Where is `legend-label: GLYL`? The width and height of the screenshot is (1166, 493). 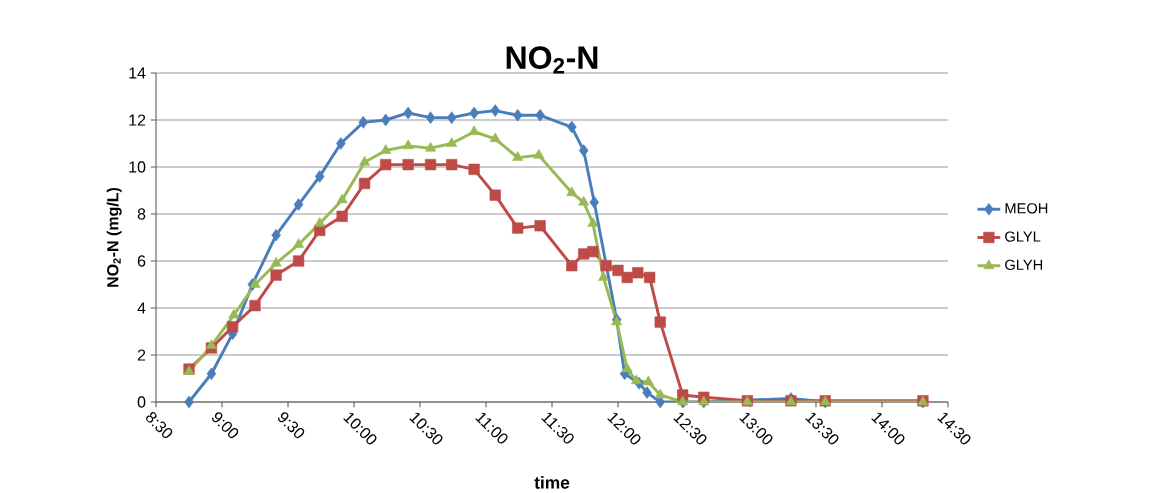 legend-label: GLYL is located at coordinates (1023, 236).